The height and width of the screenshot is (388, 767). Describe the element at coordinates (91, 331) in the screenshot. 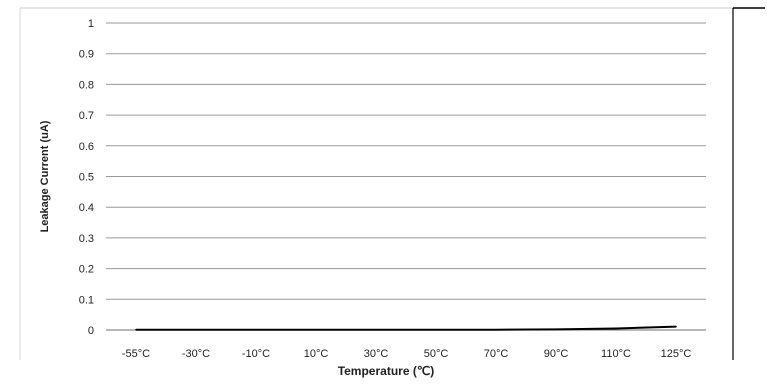

I see `y-tick-label: 0` at that location.